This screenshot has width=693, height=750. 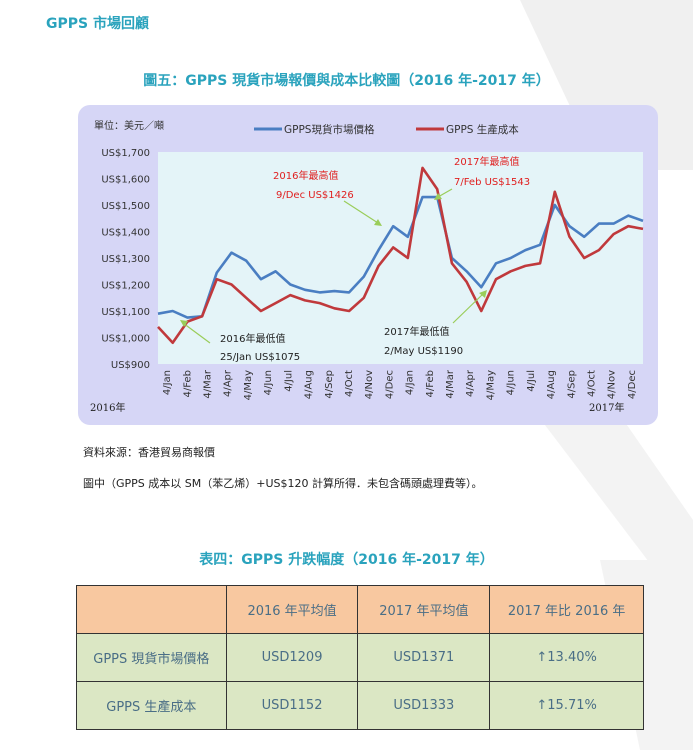 What do you see at coordinates (149, 452) in the screenshot?
I see `source-note: 資料來源：香港貿易商報價` at bounding box center [149, 452].